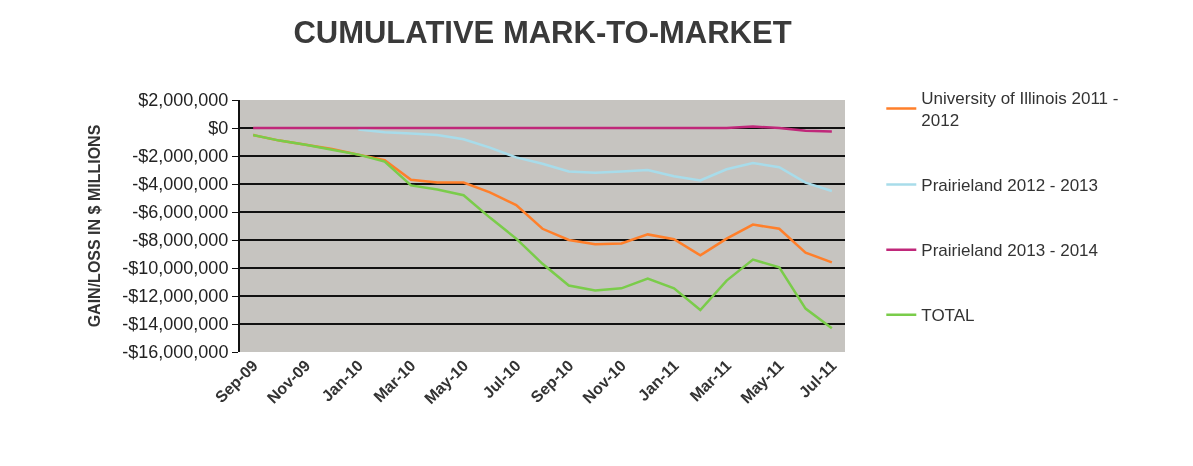 The image size is (1193, 466). What do you see at coordinates (180, 240) in the screenshot?
I see `y-tick-label: -$8,000,000` at bounding box center [180, 240].